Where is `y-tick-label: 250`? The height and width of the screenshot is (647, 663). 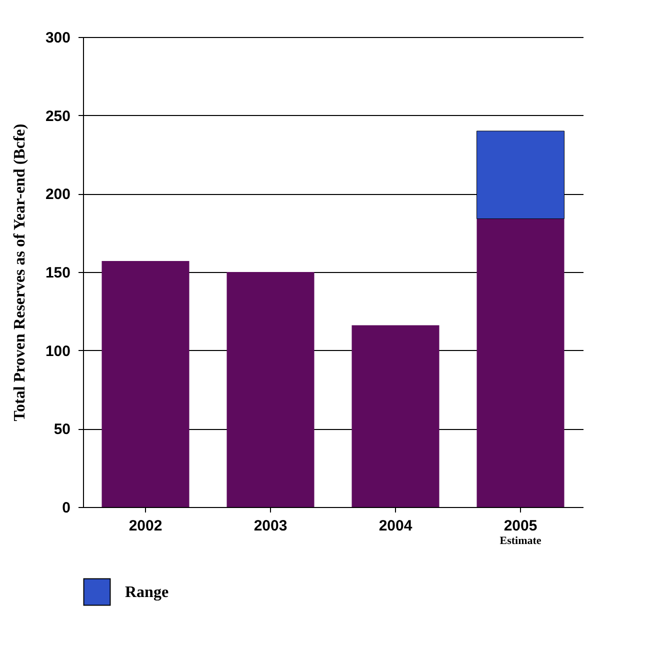
y-tick-label: 250 is located at coordinates (57, 116).